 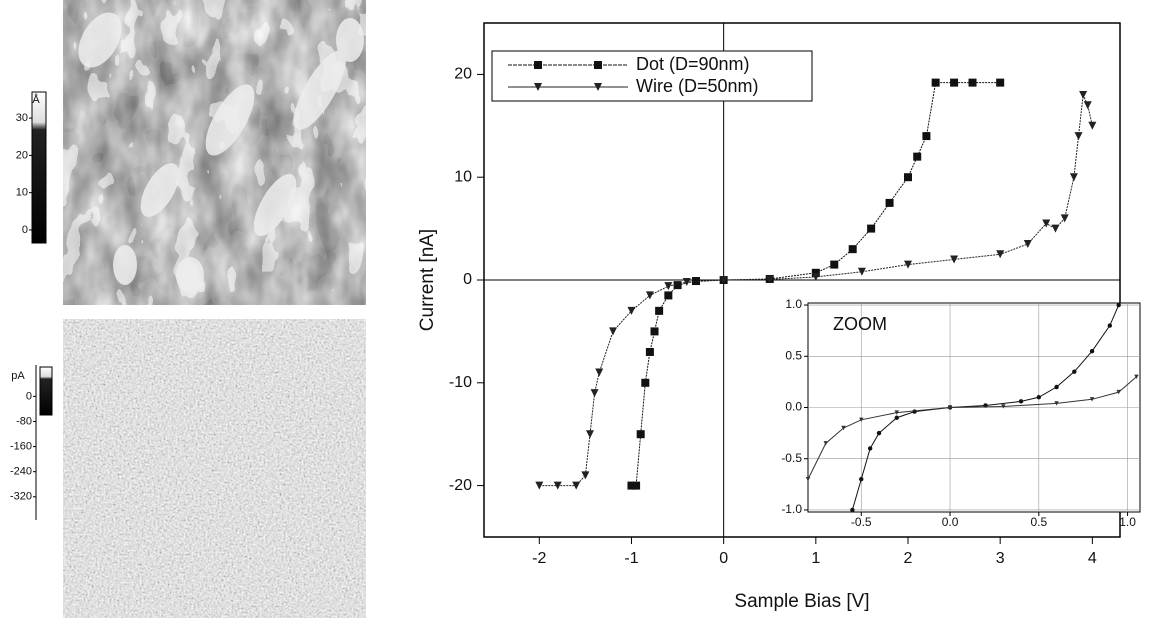 What do you see at coordinates (21, 446) in the screenshot?
I see `colorbar-tick-label: -160` at bounding box center [21, 446].